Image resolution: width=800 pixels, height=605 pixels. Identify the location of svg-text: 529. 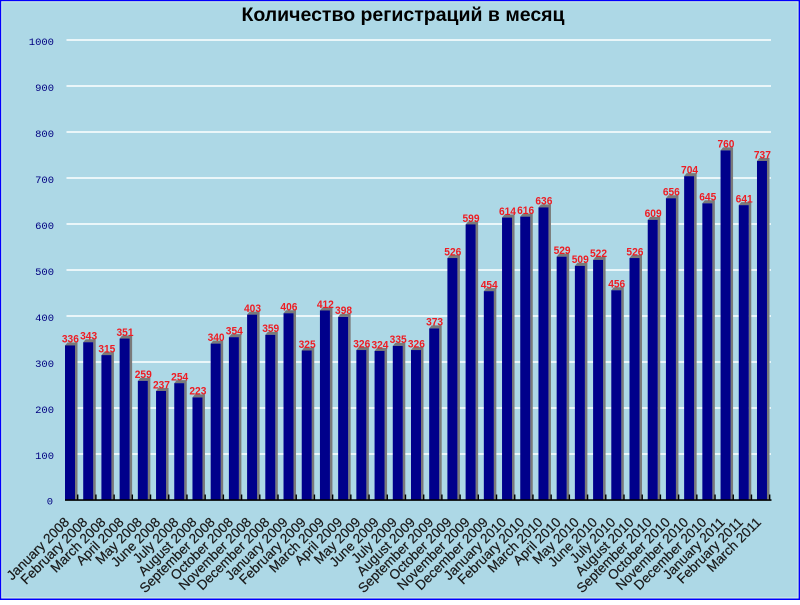
(562, 251).